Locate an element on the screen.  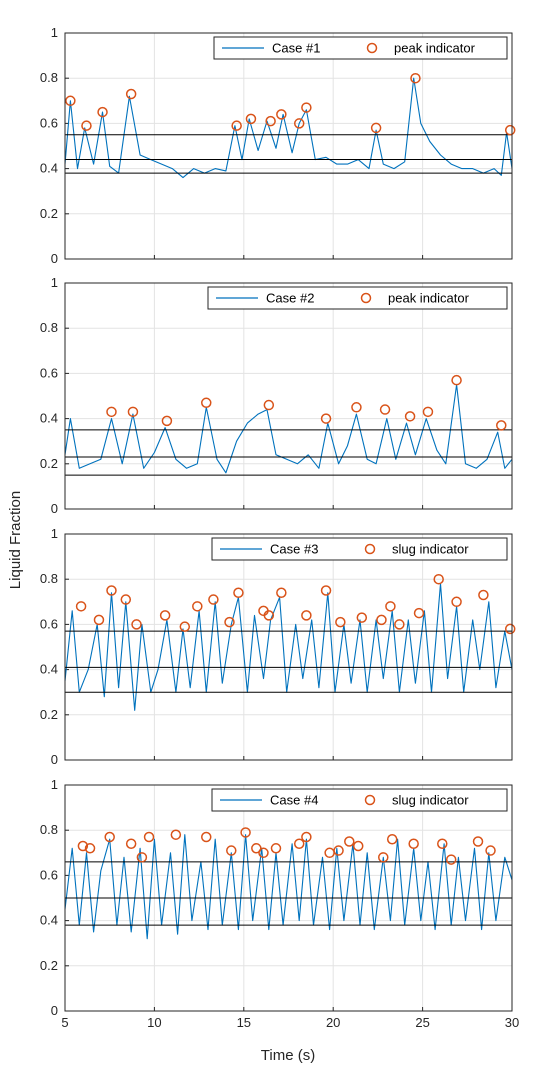
legend: Case #3 slug indicator is located at coordinates (359, 549).